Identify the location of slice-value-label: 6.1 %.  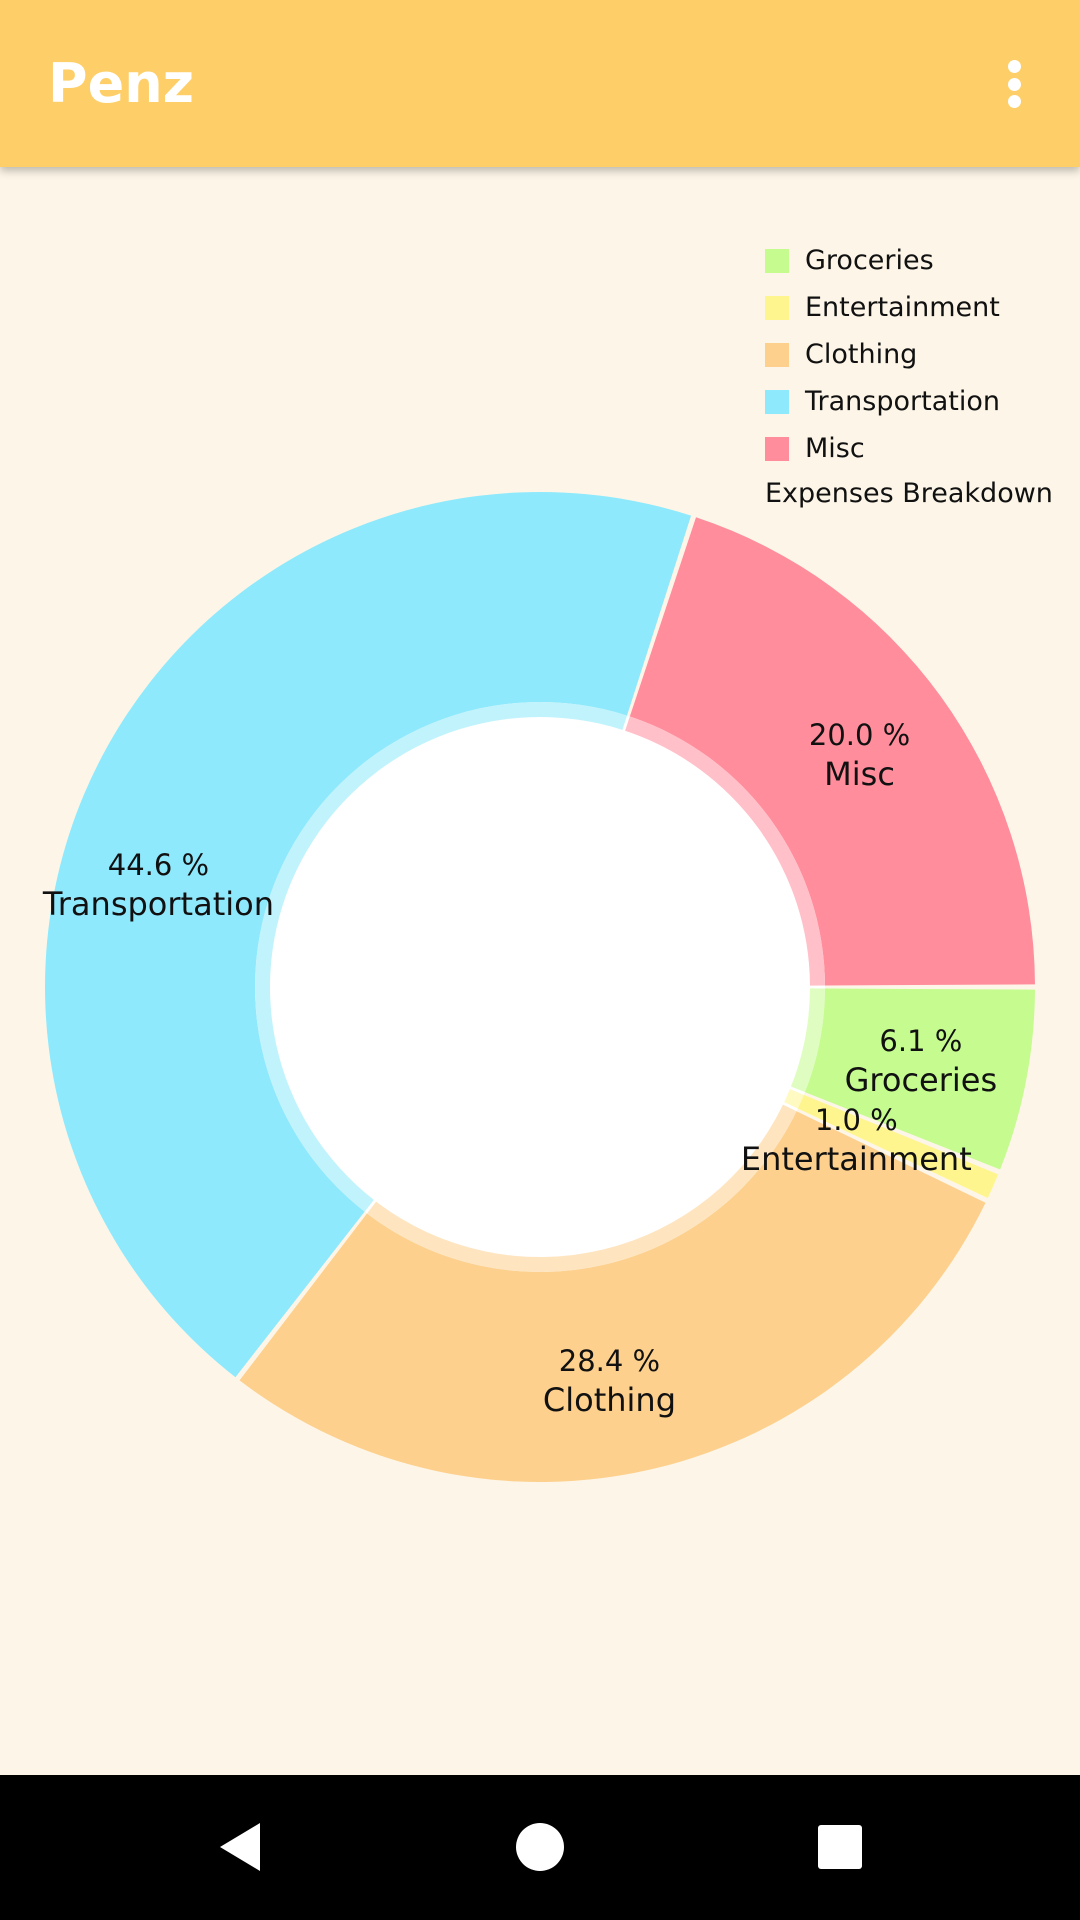
(920, 1041).